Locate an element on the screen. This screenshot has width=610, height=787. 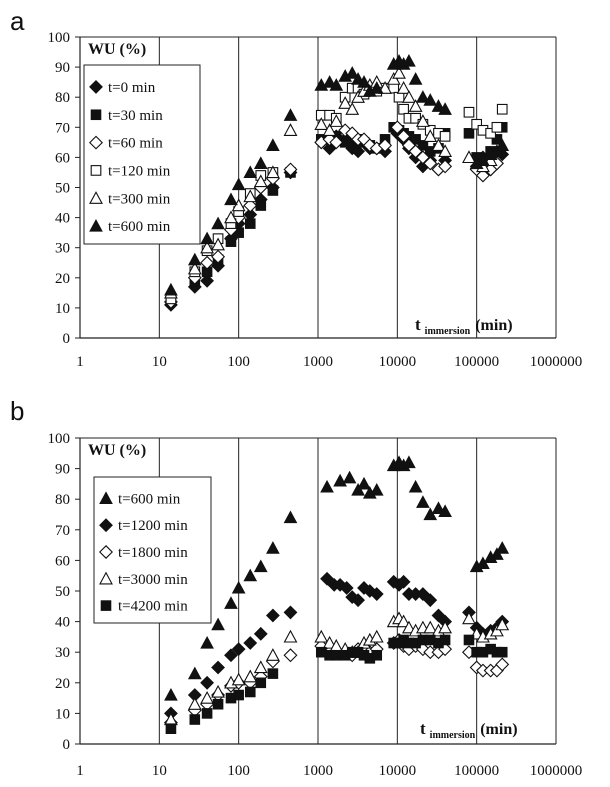
y-tick-label: 20 is located at coordinates (62, 279).